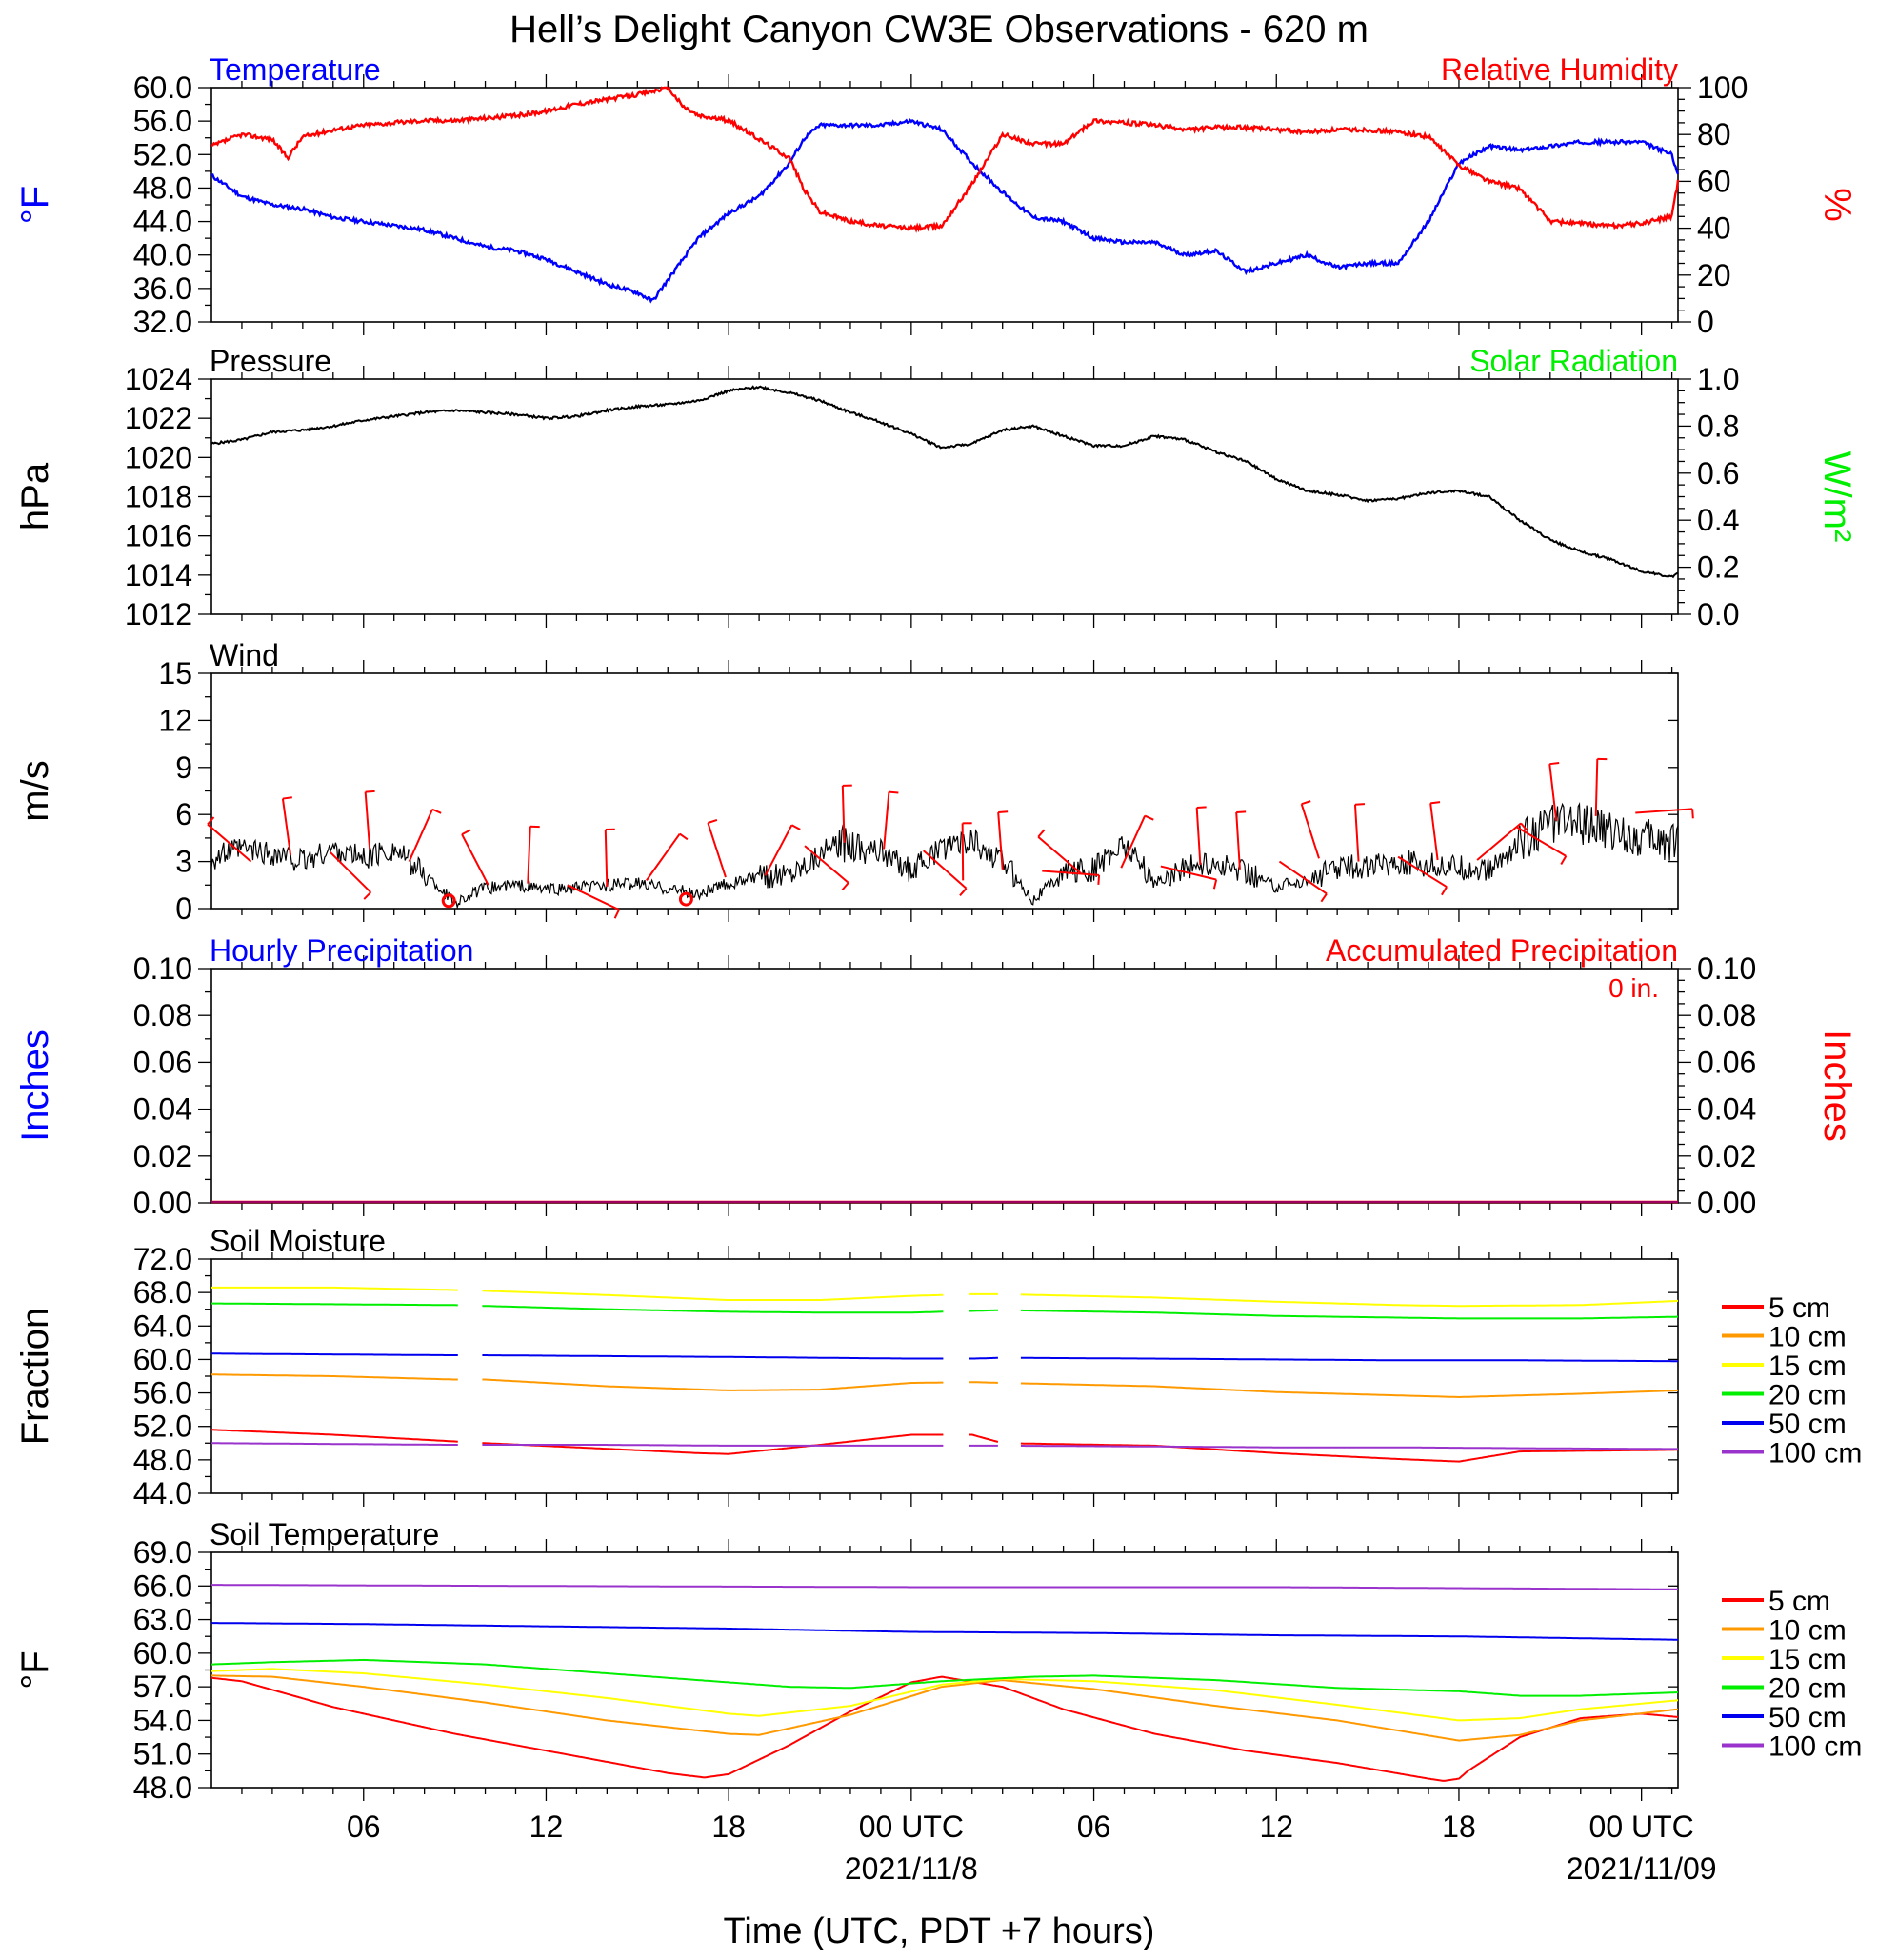 This screenshot has height=1960, width=1878. What do you see at coordinates (162, 1754) in the screenshot?
I see `soil_temp-y-tick-label: 51.0` at bounding box center [162, 1754].